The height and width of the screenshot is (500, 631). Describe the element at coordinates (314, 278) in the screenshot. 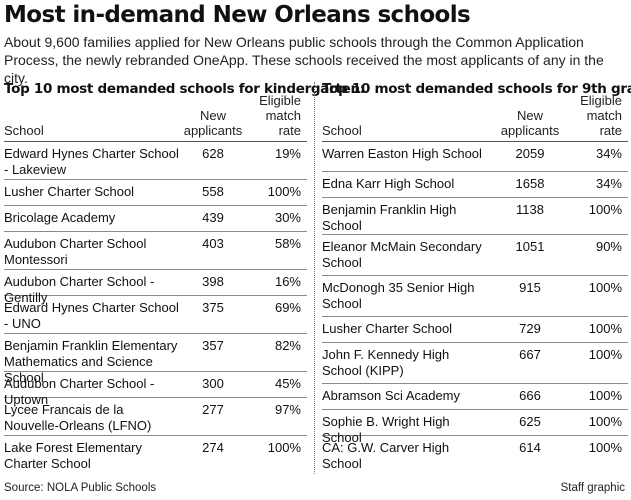

I see `column-divider` at that location.